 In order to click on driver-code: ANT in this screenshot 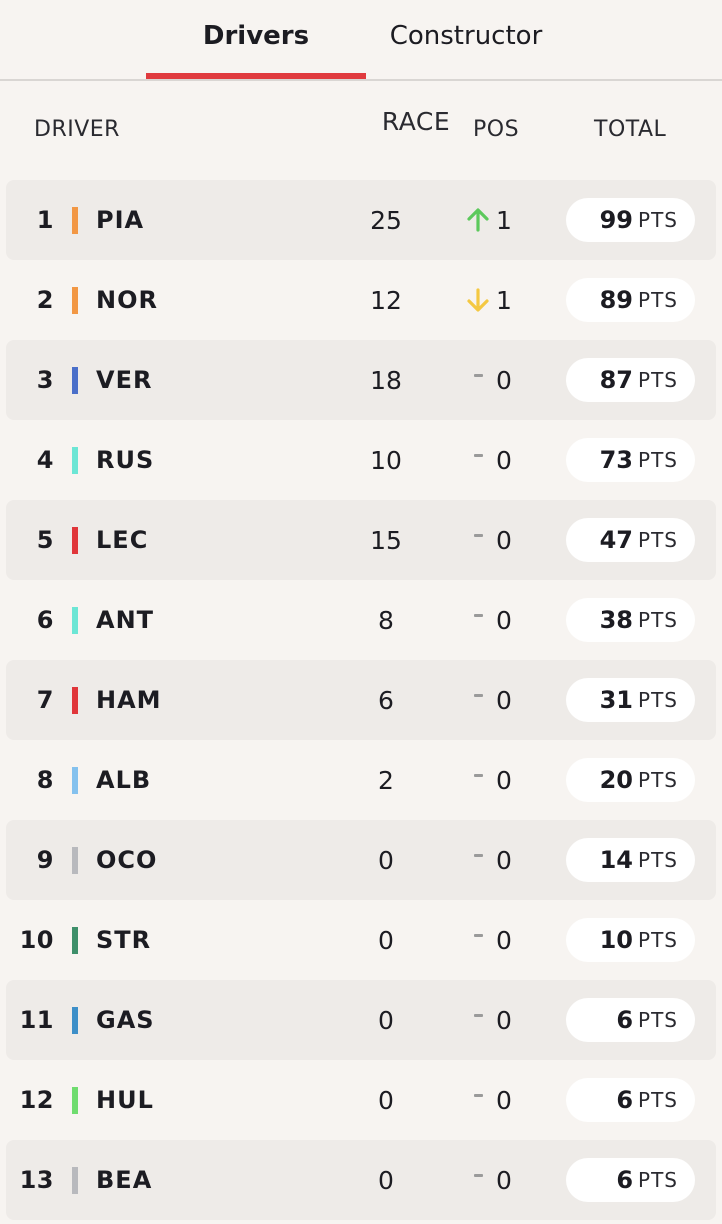, I will do `click(125, 620)`.